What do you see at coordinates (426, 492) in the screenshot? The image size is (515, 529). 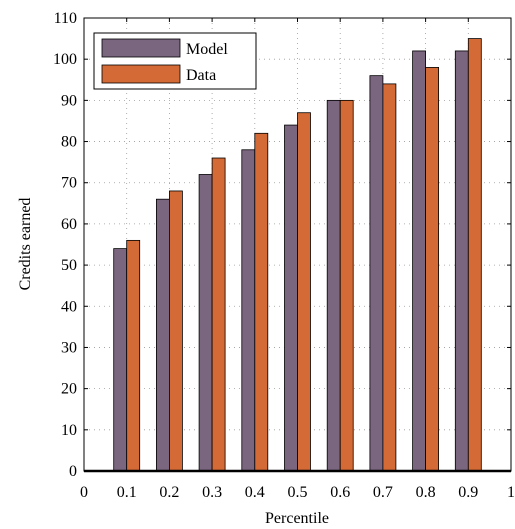 I see `x-tick-label: 0.8` at bounding box center [426, 492].